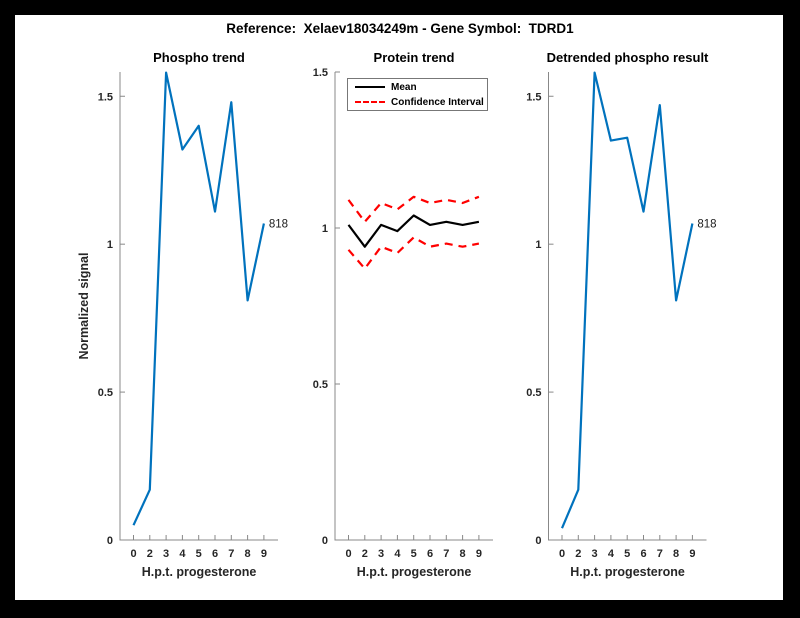 This screenshot has width=800, height=618. What do you see at coordinates (627, 300) in the screenshot?
I see `series-detrended-phospho-signal` at bounding box center [627, 300].